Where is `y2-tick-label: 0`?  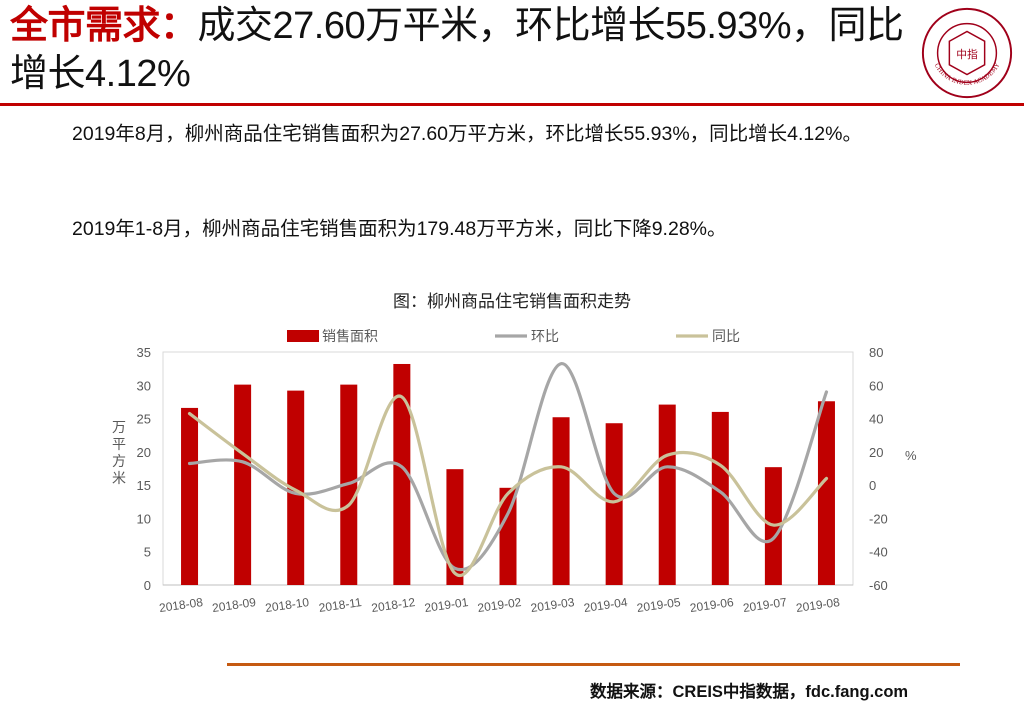 y2-tick-label: 0 is located at coordinates (872, 485).